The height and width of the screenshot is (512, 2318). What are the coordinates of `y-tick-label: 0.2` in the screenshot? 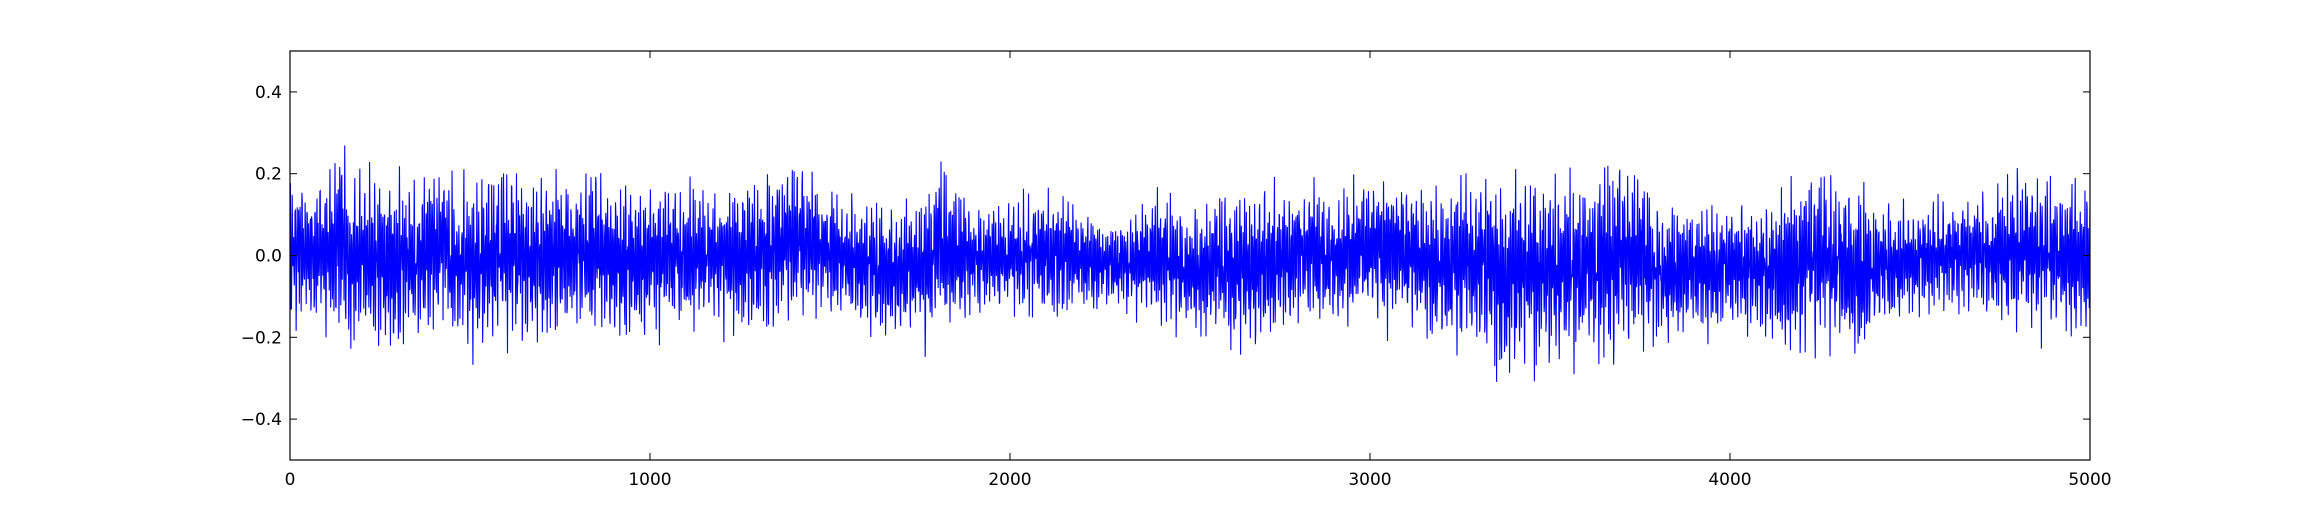 It's located at (268, 175).